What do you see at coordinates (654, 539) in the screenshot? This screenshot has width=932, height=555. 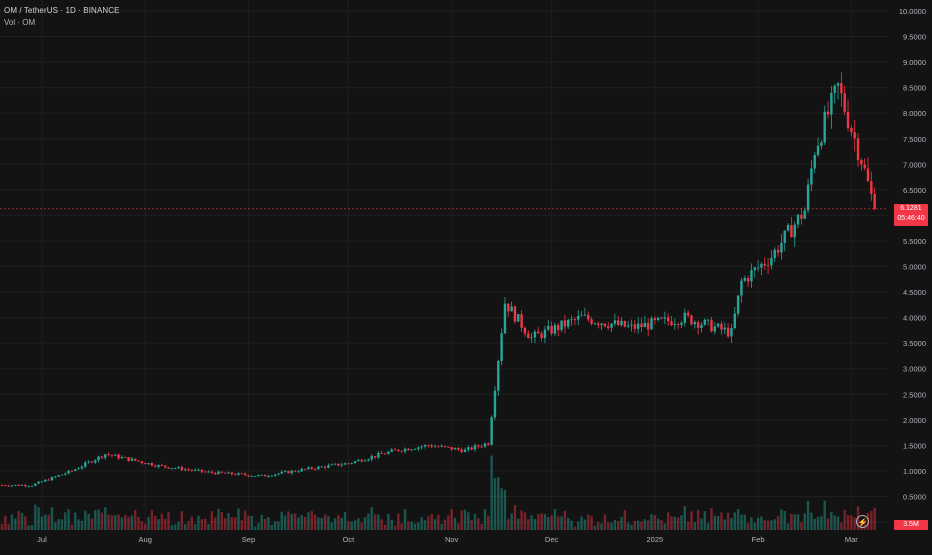 I see `time-tick-label: 2025` at bounding box center [654, 539].